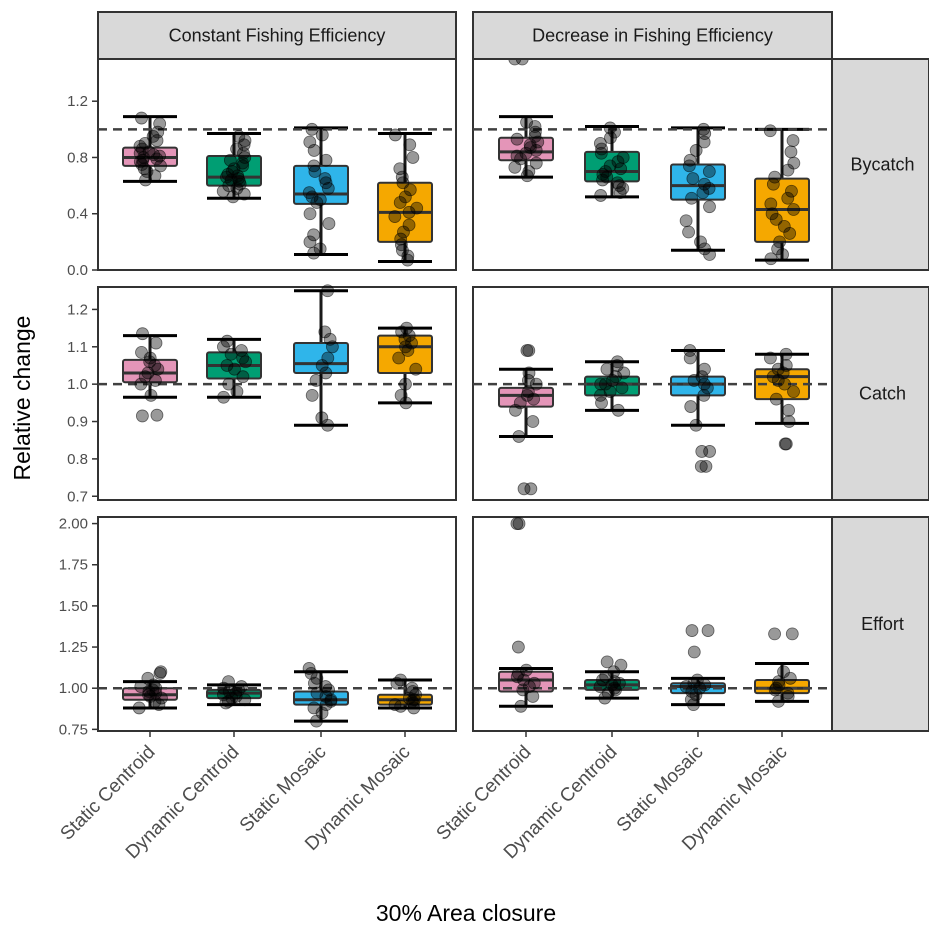 The image size is (929, 931). I want to click on row-strip-label: Bycatch, so click(882, 165).